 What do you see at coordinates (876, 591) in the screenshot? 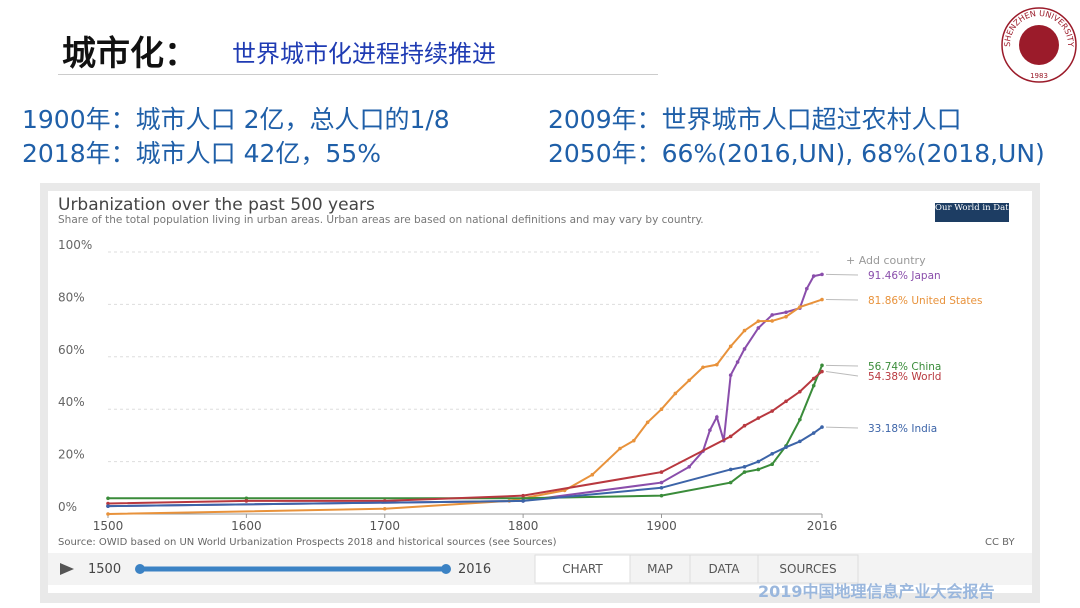
I see `watermark: 2019中国地理信息产业大会报告` at bounding box center [876, 591].